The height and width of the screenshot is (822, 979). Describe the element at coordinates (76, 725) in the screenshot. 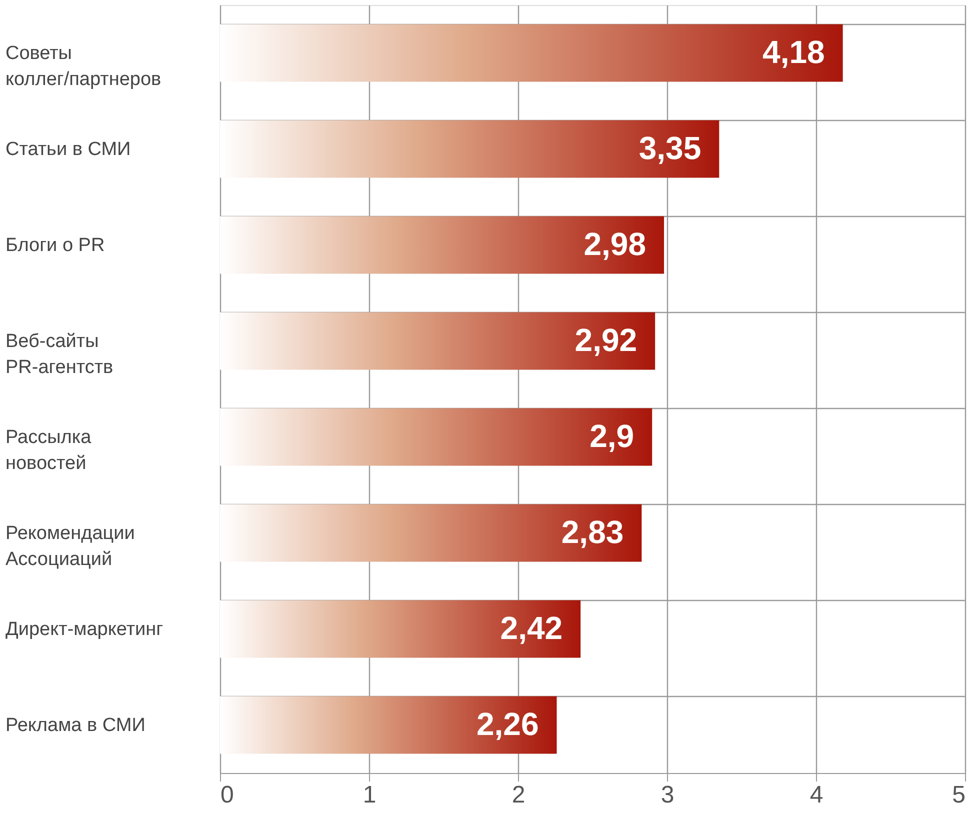

I see `y-tick-label: Реклама в СМИ` at that location.